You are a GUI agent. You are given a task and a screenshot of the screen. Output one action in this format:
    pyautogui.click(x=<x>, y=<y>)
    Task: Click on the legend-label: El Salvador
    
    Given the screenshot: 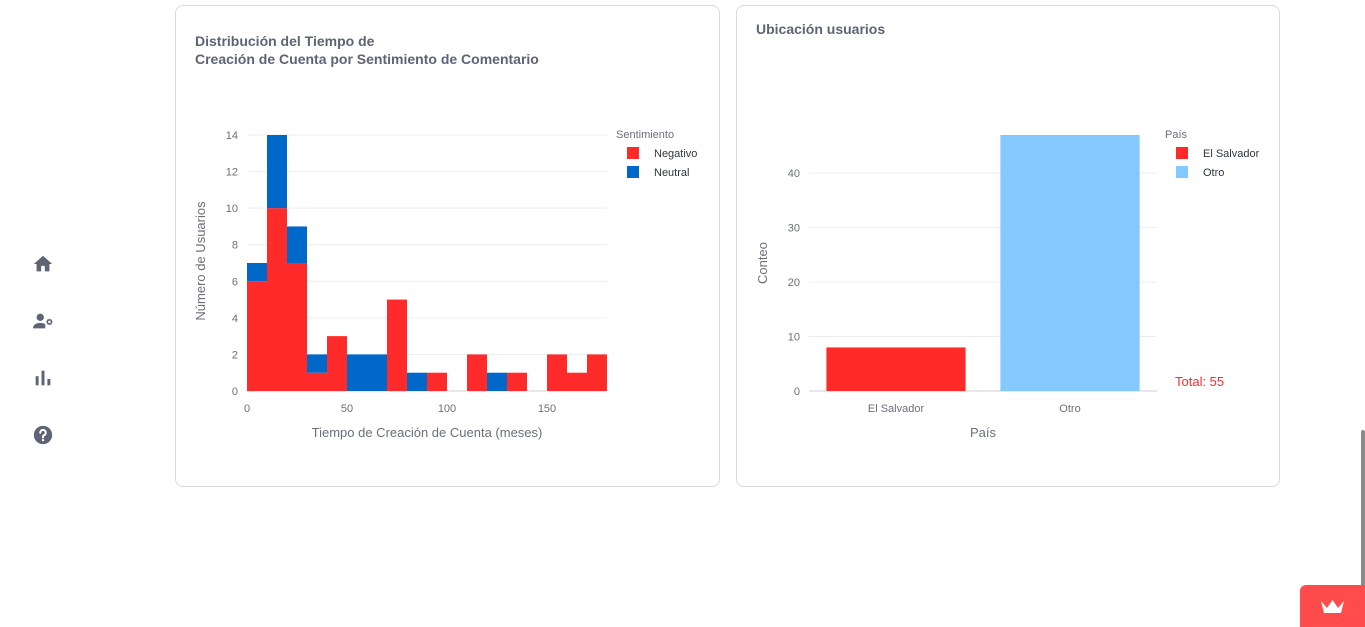 What is the action you would take?
    pyautogui.click(x=1231, y=154)
    